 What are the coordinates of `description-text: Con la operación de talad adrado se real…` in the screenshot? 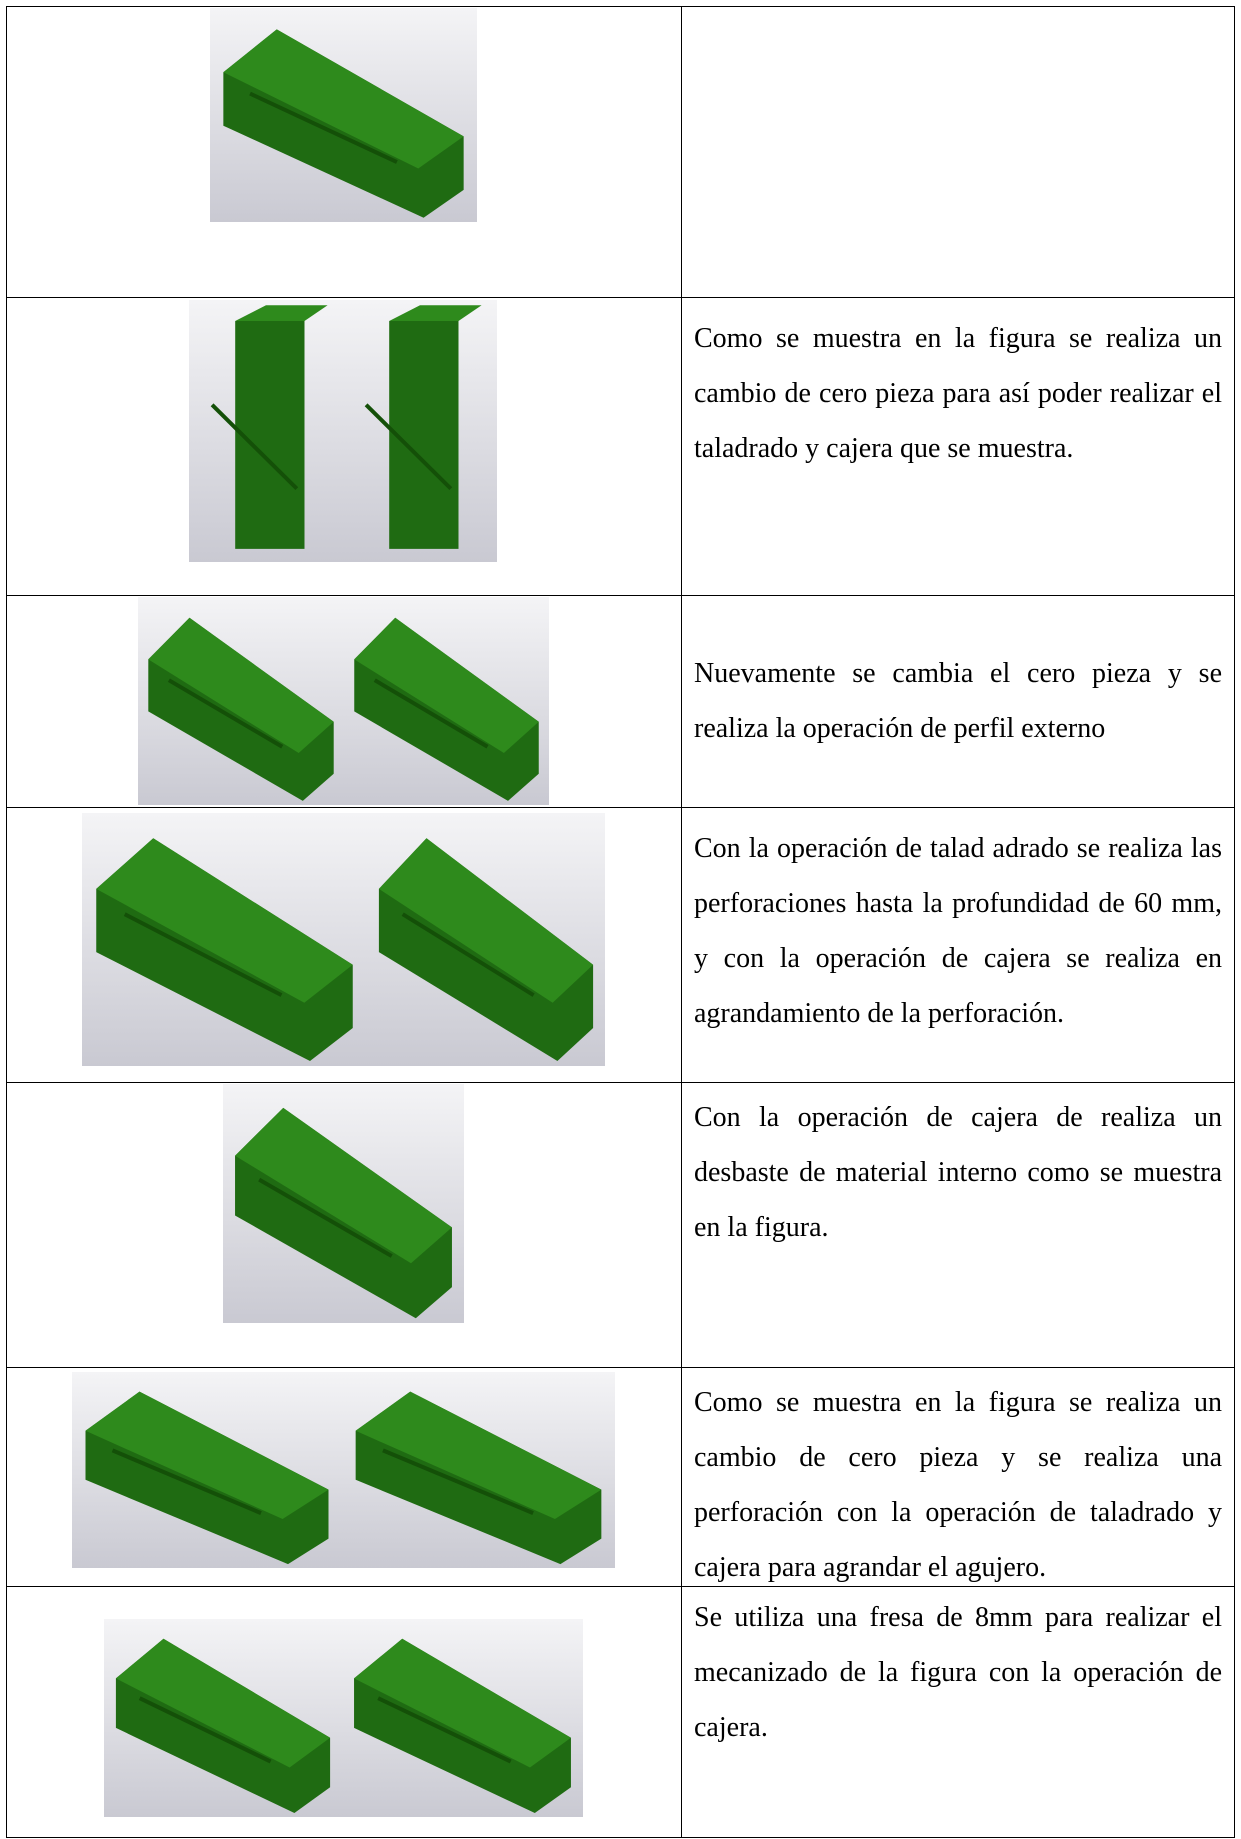 It's located at (958, 931).